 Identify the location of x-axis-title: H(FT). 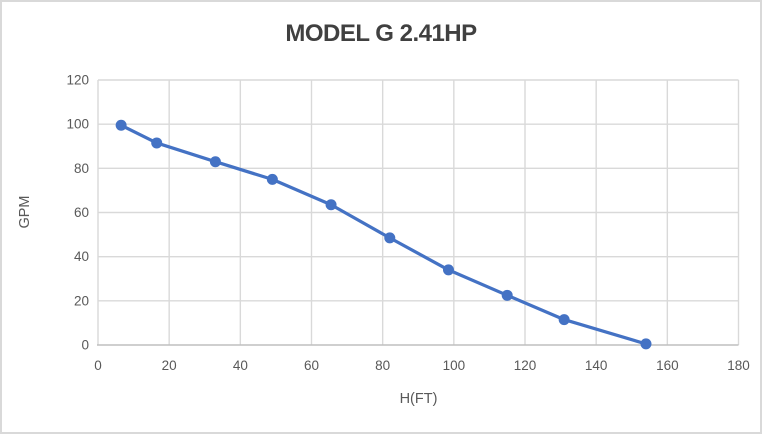
(418, 399).